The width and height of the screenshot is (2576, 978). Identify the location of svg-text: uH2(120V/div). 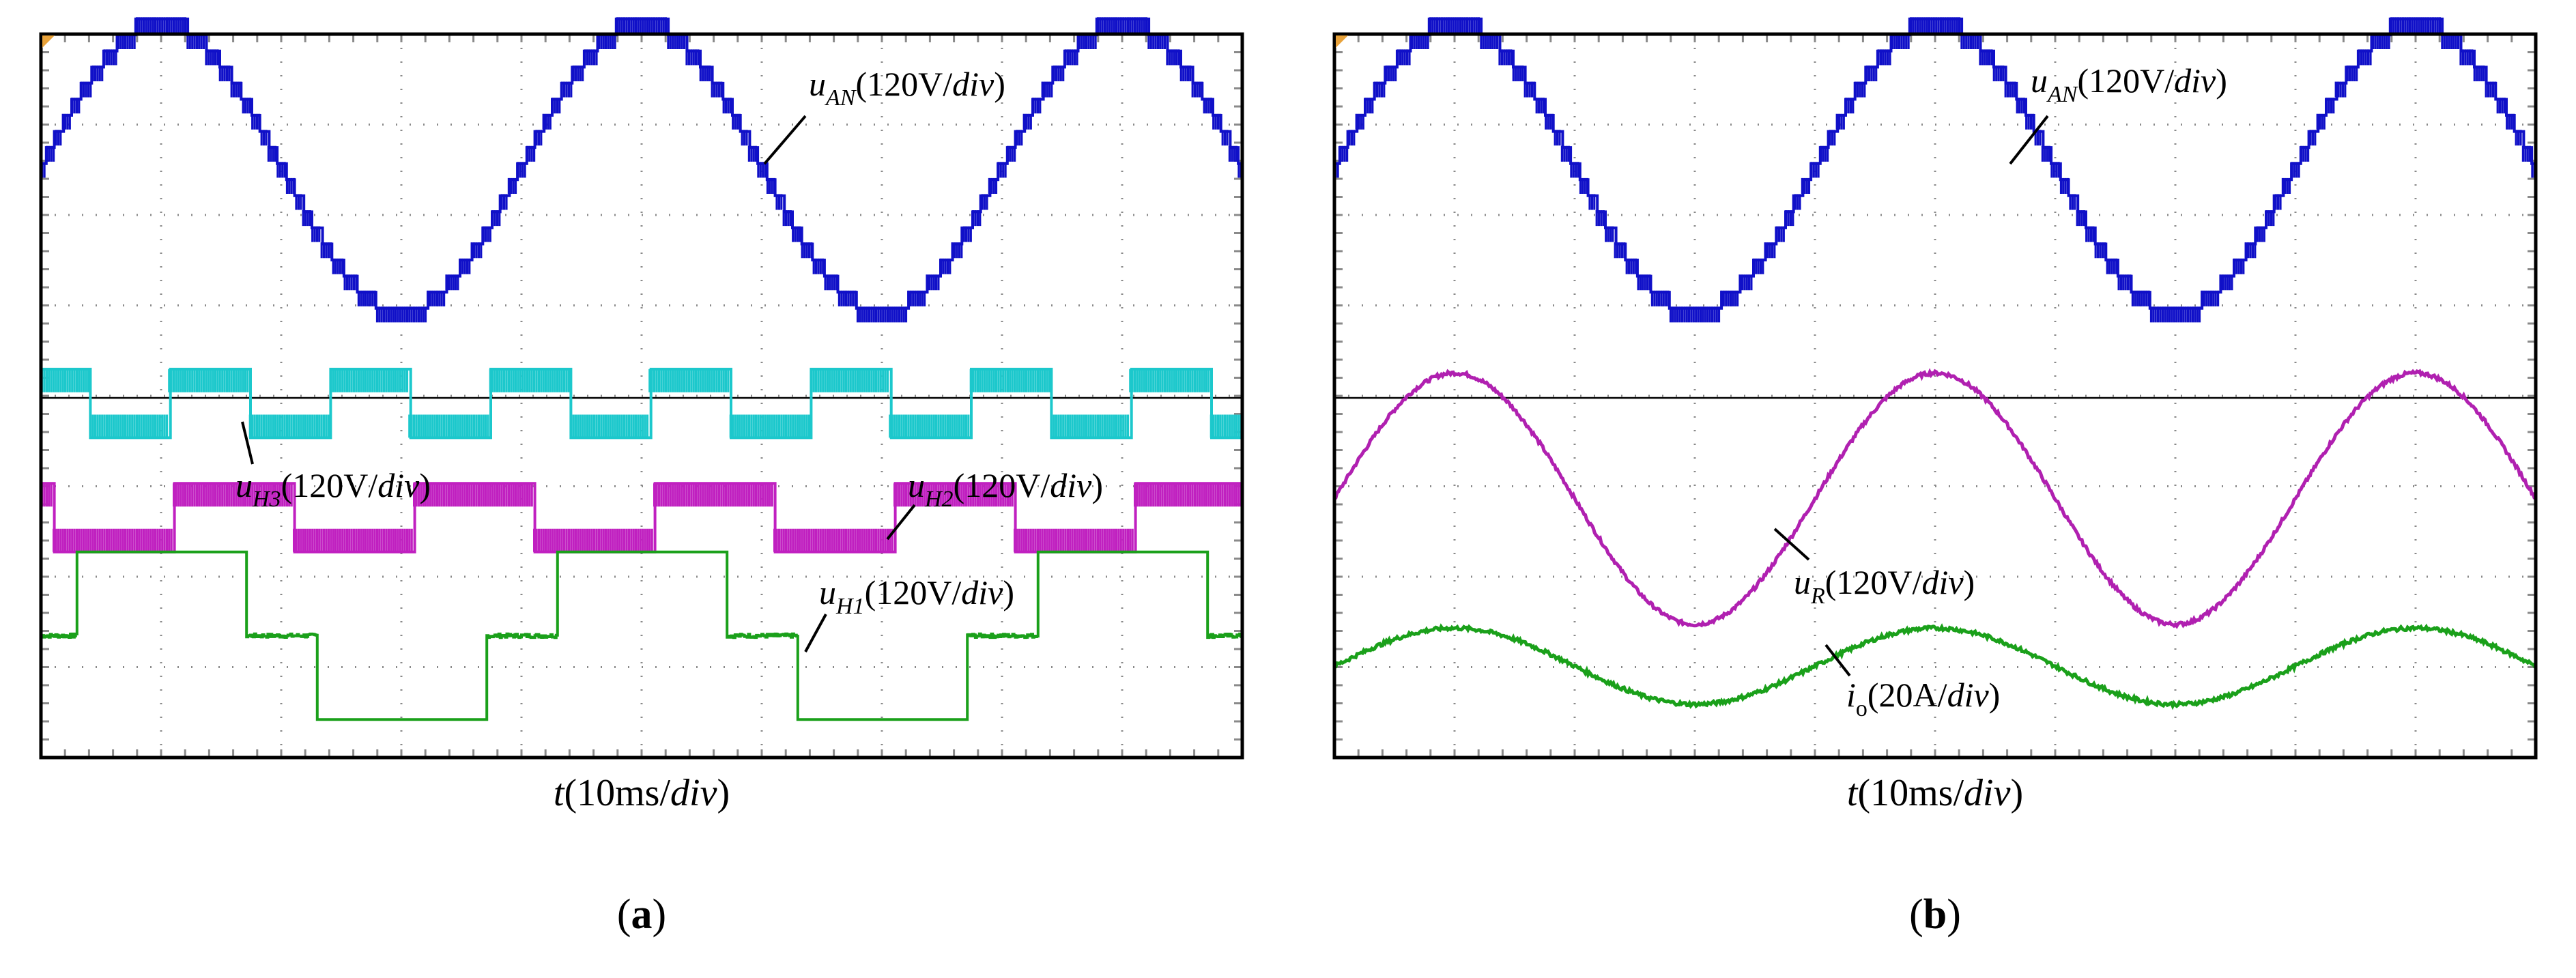
(1005, 489).